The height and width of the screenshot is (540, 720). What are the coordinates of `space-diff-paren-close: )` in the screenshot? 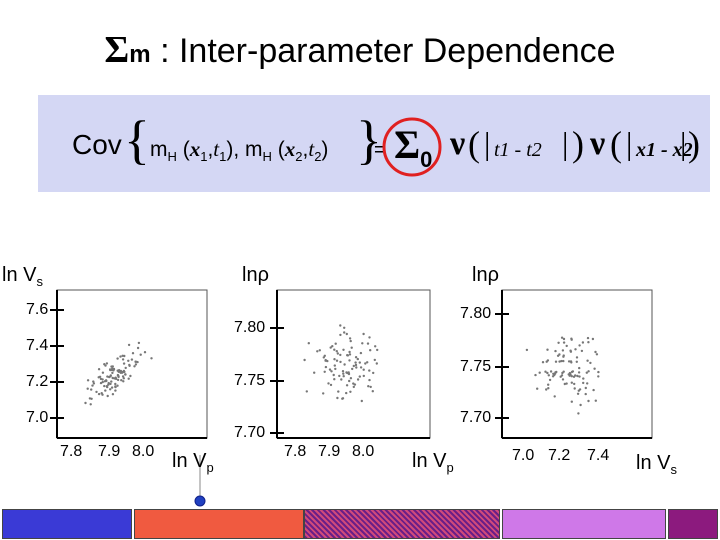 It's located at (694, 144).